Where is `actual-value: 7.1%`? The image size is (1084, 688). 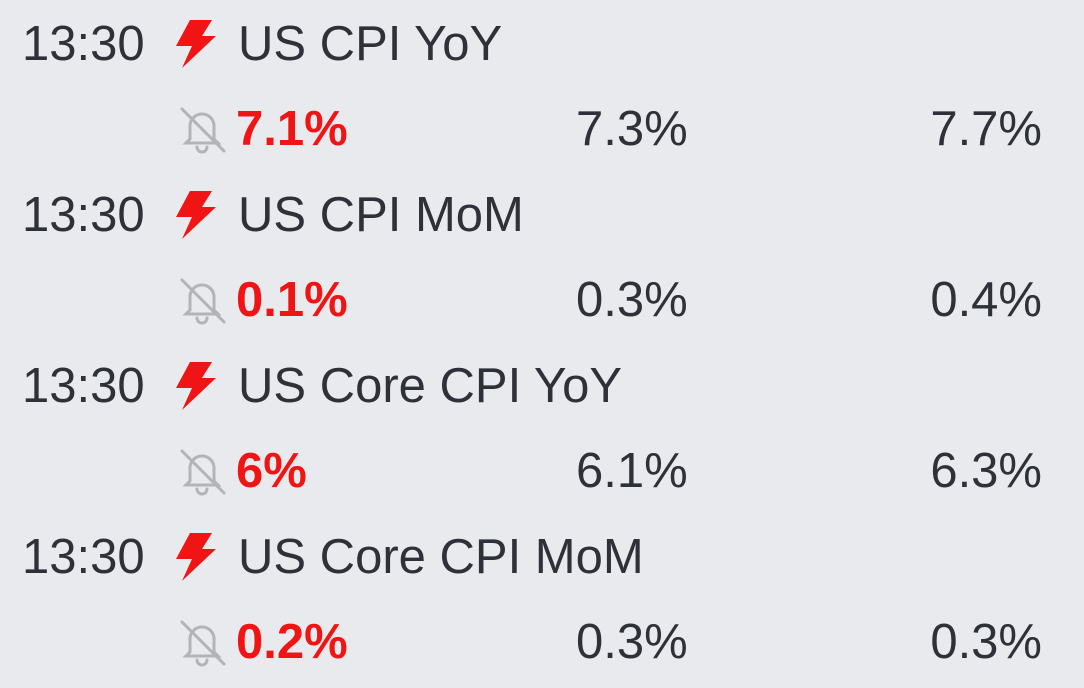 actual-value: 7.1% is located at coordinates (292, 129).